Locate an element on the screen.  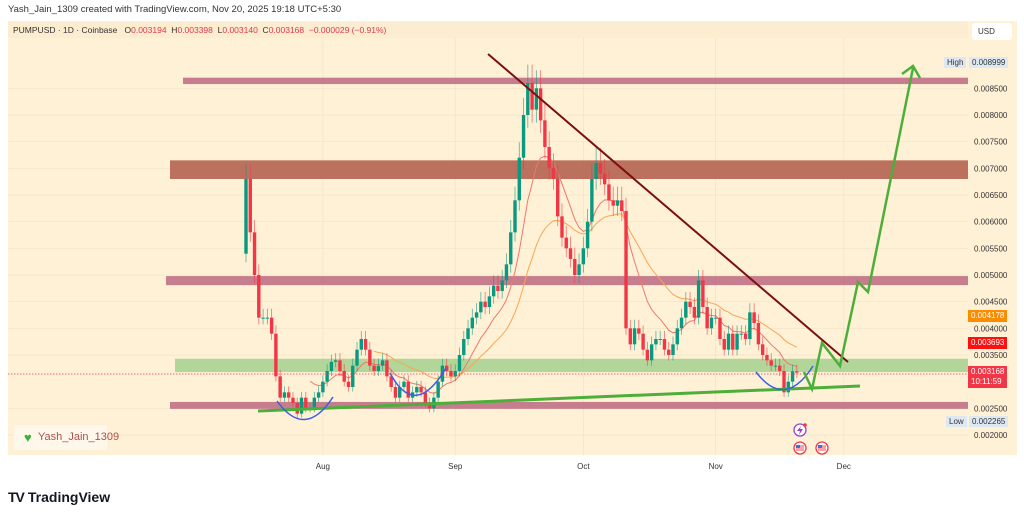
ma-slow-line is located at coordinates (585, 296).